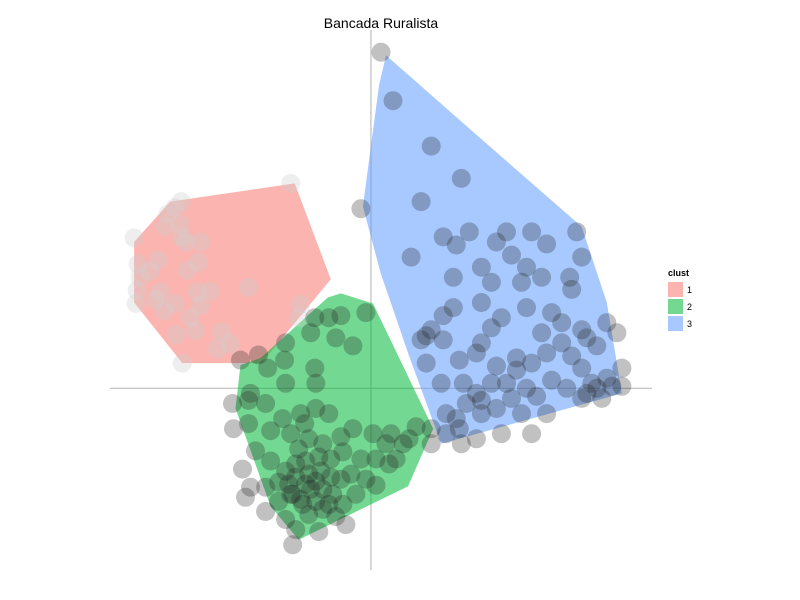 This screenshot has height=600, width=800. What do you see at coordinates (680, 299) in the screenshot?
I see `legend: clust 1 2 3` at bounding box center [680, 299].